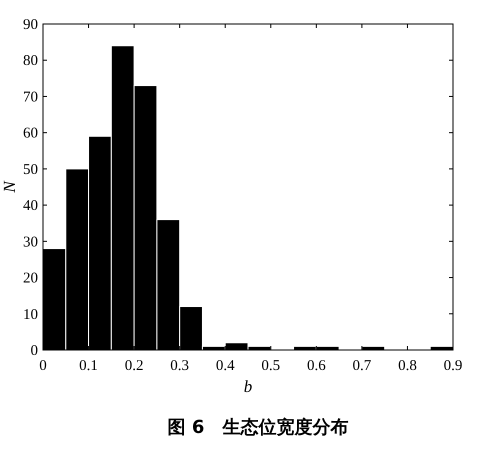 This screenshot has height=454, width=479. I want to click on y-tick-label: 30, so click(30, 242).